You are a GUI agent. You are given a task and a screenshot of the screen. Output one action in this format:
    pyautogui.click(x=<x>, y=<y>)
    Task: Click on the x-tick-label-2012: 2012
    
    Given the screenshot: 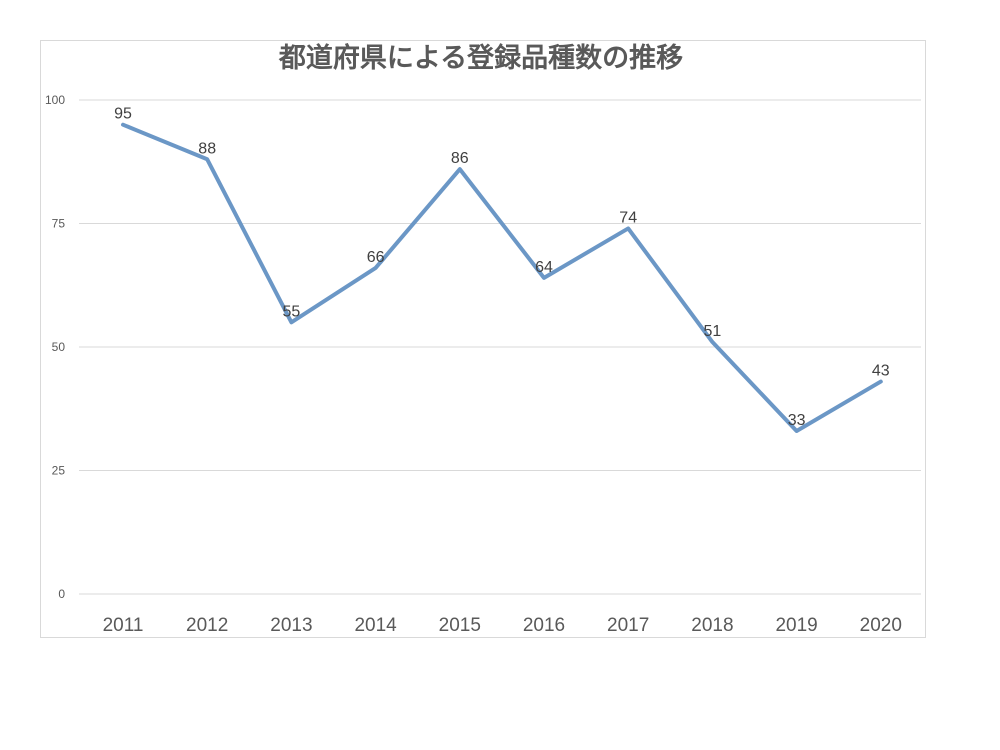 What is the action you would take?
    pyautogui.click(x=207, y=625)
    